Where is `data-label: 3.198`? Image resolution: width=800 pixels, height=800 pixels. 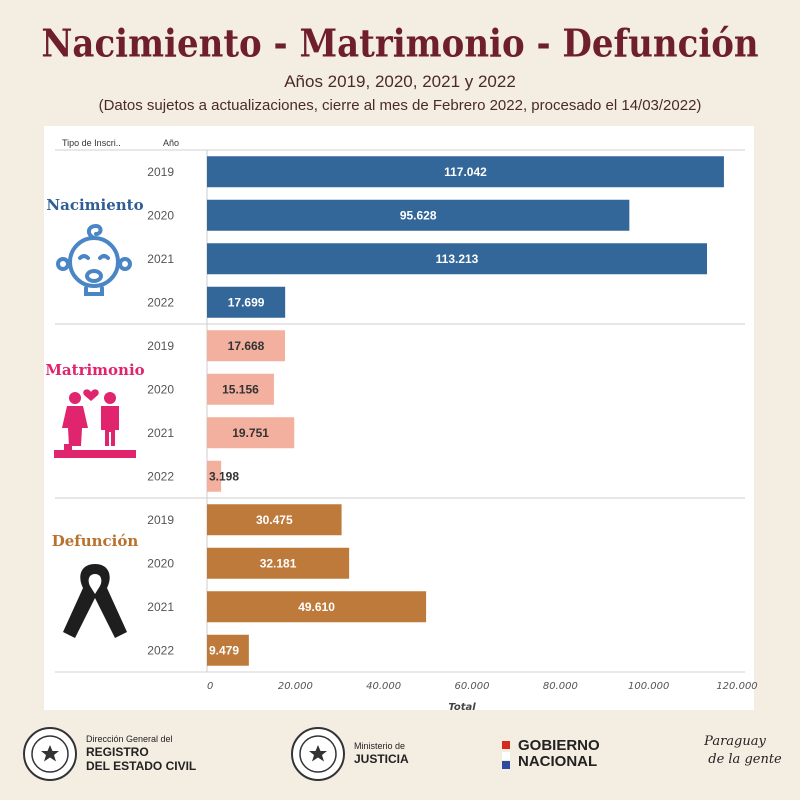 data-label: 3.198 is located at coordinates (224, 476).